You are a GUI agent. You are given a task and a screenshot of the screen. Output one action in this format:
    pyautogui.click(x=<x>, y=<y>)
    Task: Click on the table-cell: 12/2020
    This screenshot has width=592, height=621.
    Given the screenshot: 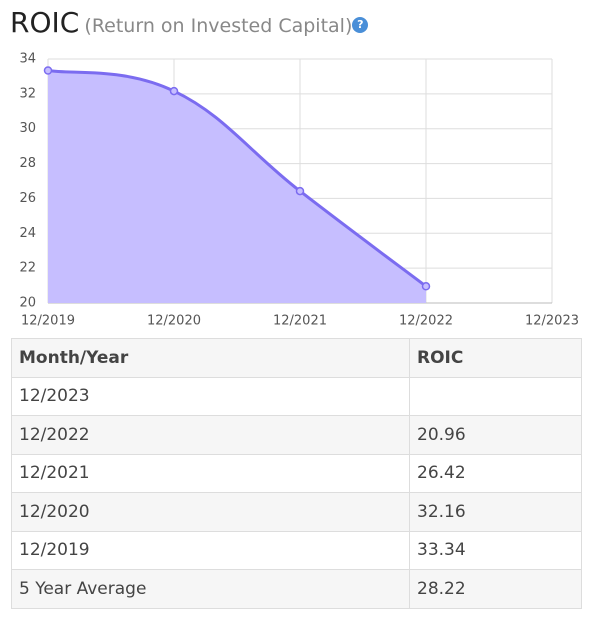 What is the action you would take?
    pyautogui.click(x=210, y=512)
    